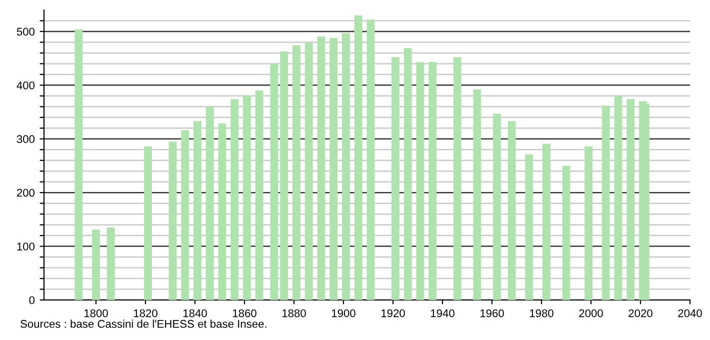 This screenshot has width=710, height=340. Describe the element at coordinates (32, 300) in the screenshot. I see `y-tick-label: 0` at that location.